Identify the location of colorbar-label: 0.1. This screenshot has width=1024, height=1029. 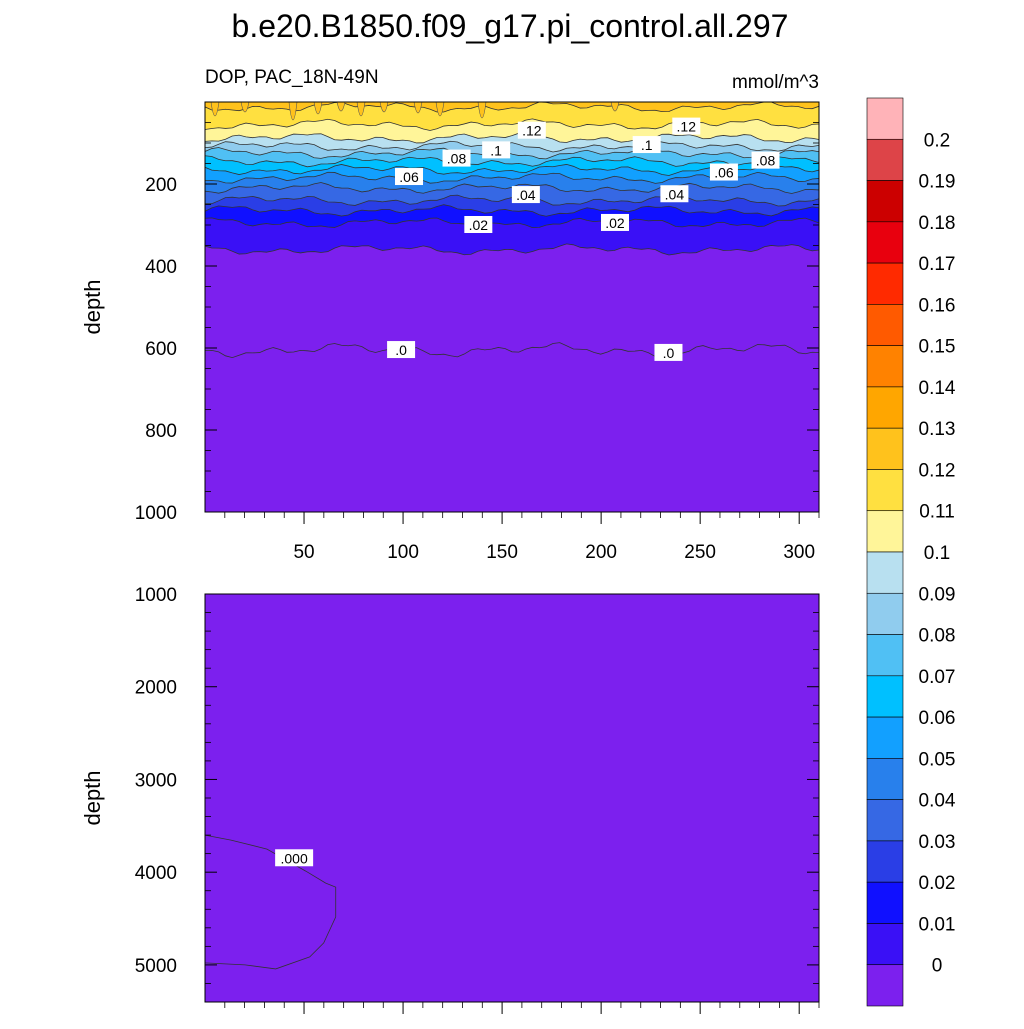
(937, 553).